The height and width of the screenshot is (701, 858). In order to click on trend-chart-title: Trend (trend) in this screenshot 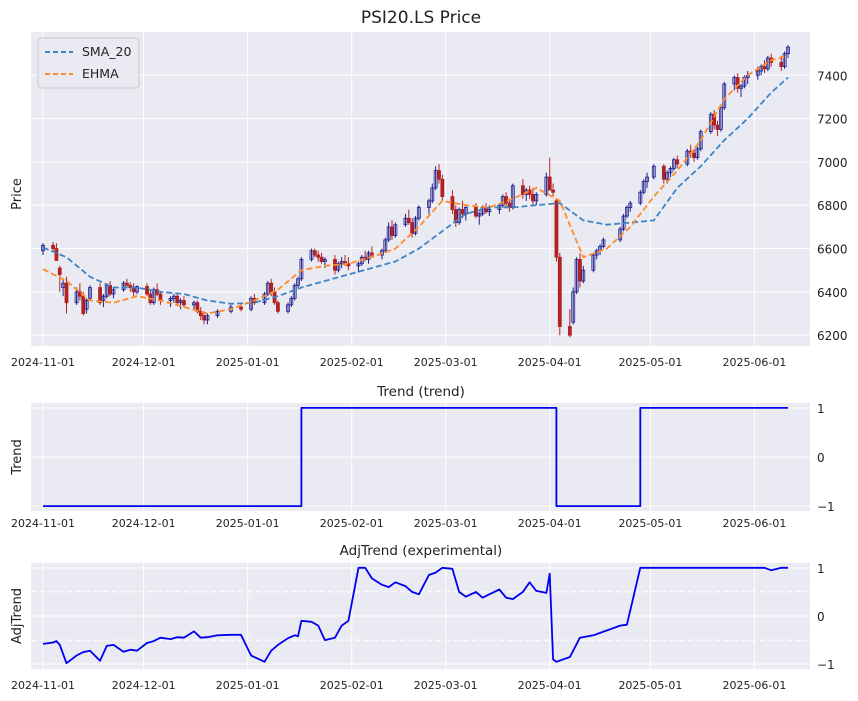, I will do `click(420, 392)`.